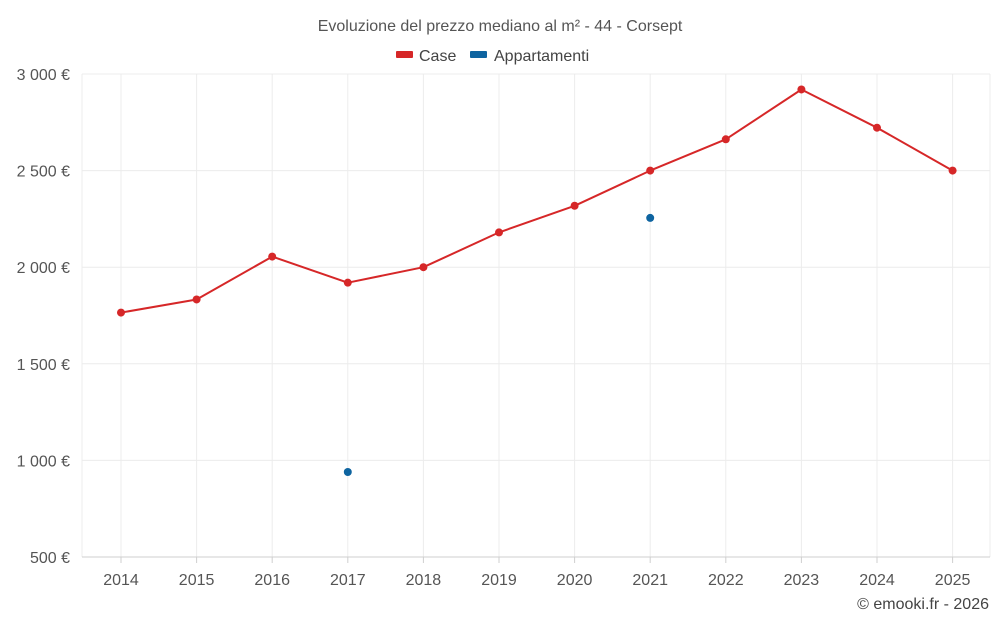 This screenshot has width=1000, height=625. What do you see at coordinates (575, 580) in the screenshot?
I see `x-tick-label: 2020` at bounding box center [575, 580].